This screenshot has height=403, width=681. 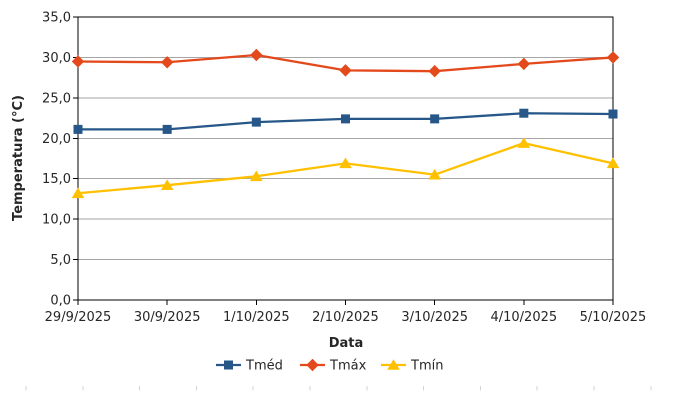 What do you see at coordinates (345, 317) in the screenshot?
I see `x-tick-label: 2/10/2025` at bounding box center [345, 317].